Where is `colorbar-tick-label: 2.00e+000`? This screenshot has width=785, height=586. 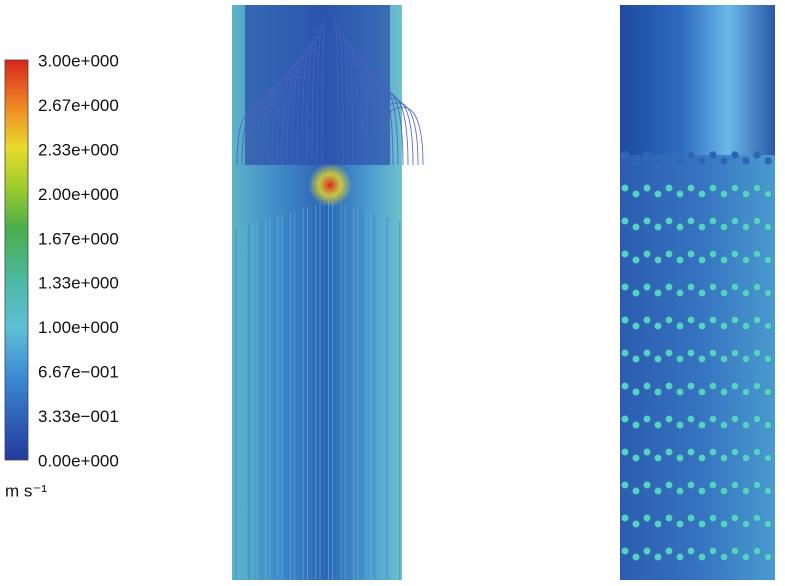 colorbar-tick-label: 2.00e+000 is located at coordinates (78, 194).